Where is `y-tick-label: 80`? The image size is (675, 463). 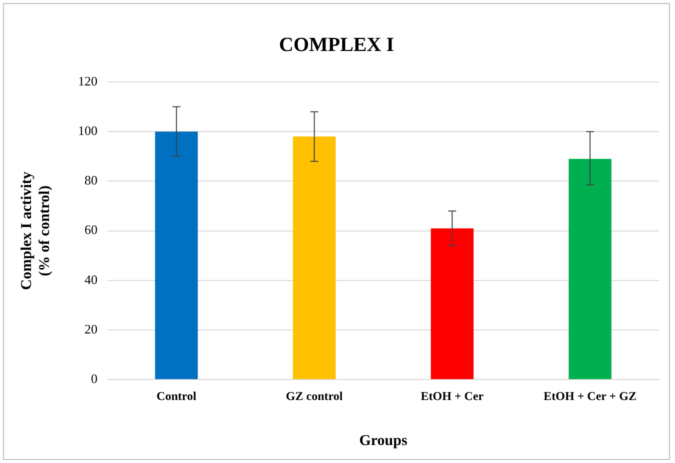
y-tick-label: 80 is located at coordinates (91, 180).